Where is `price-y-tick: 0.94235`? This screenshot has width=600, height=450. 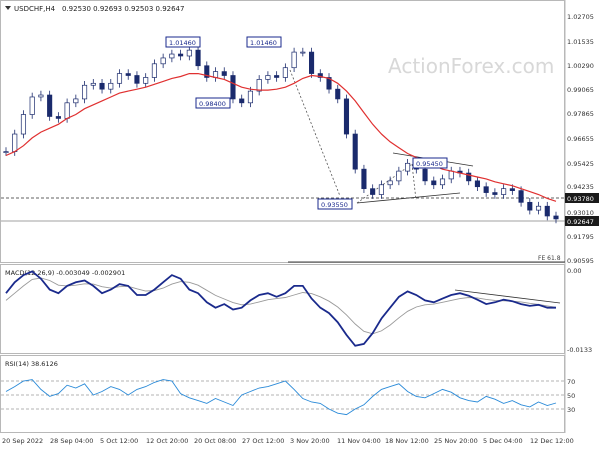 price-y-tick: 0.94235 is located at coordinates (580, 187).